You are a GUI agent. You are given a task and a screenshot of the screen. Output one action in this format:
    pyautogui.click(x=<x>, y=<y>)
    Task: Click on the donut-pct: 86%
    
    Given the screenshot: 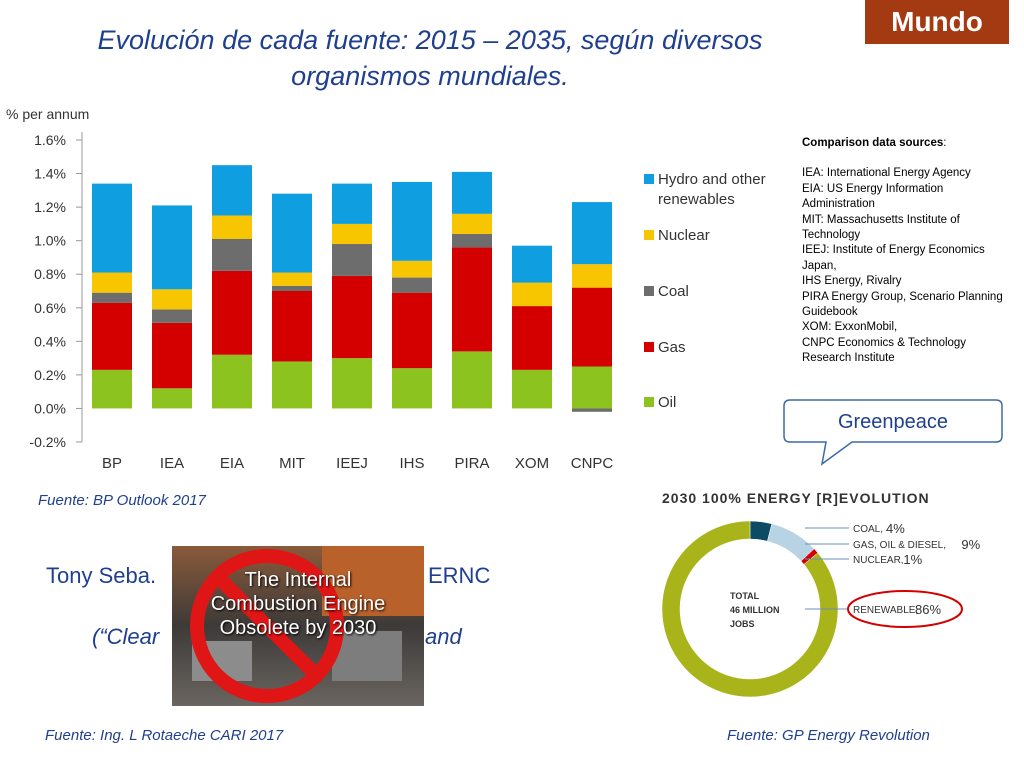 What is the action you would take?
    pyautogui.click(x=928, y=609)
    